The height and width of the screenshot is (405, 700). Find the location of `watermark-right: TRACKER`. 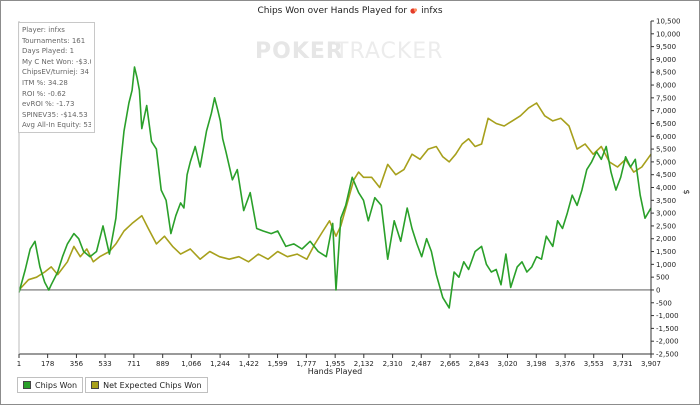

watermark-right: TRACKER is located at coordinates (388, 51).